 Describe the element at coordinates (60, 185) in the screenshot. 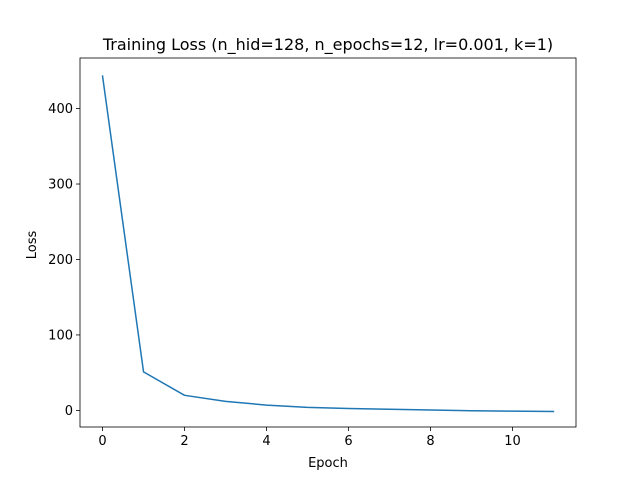

I see `y-tick-label: 300` at that location.